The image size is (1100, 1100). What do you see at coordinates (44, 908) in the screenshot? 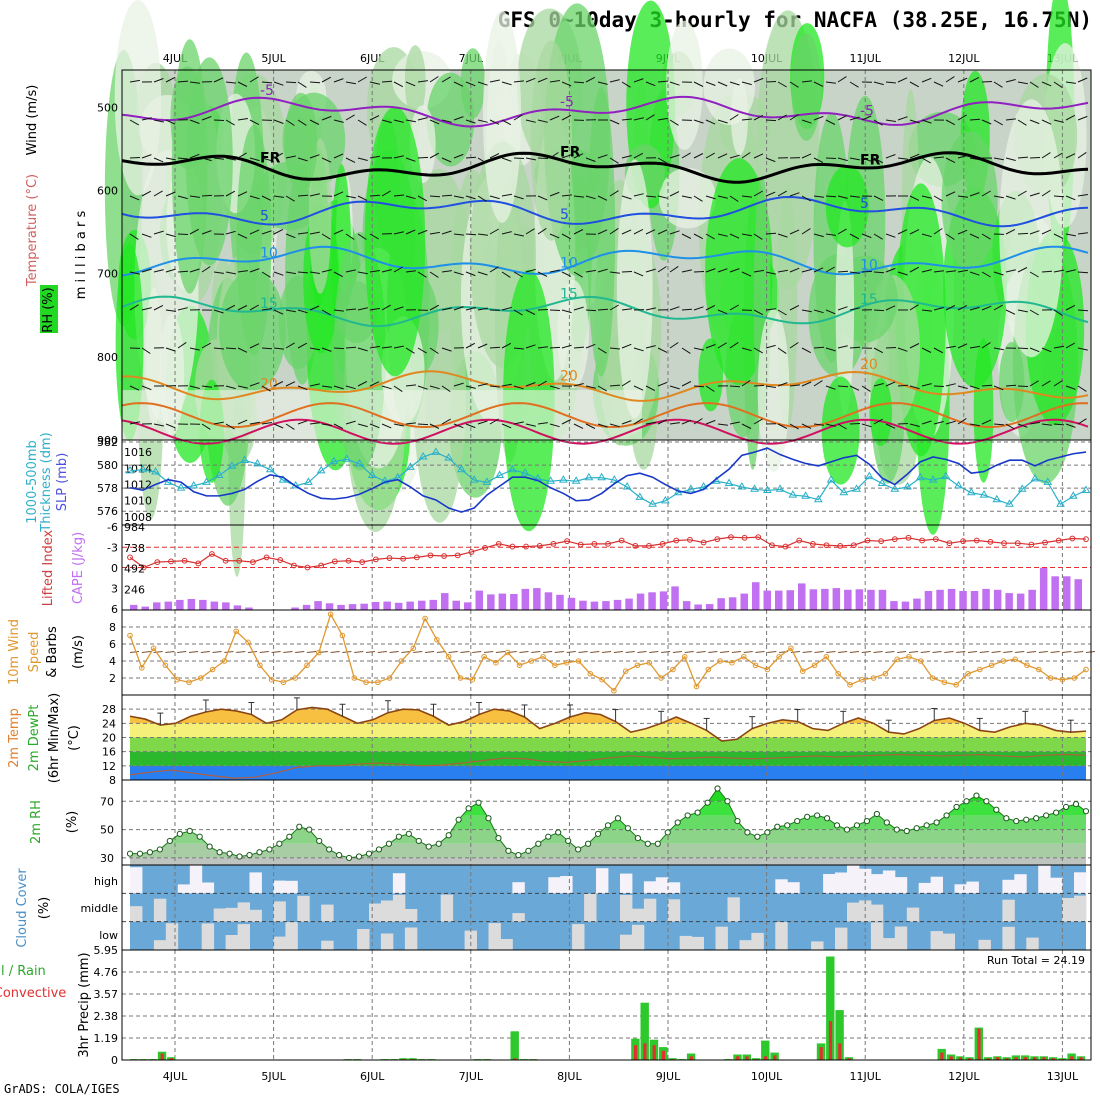
I see `panel-axis-label: (%)` at bounding box center [44, 908].